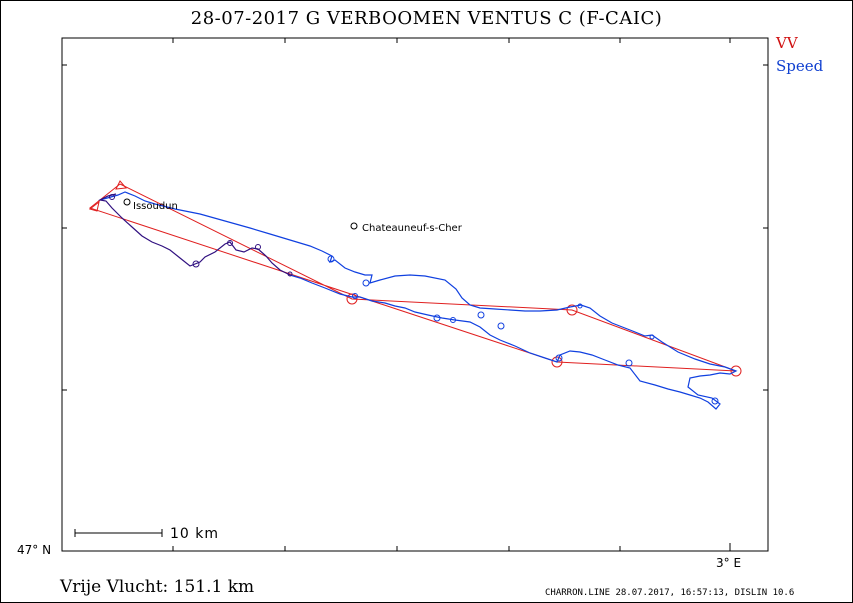 The height and width of the screenshot is (603, 853). What do you see at coordinates (729, 563) in the screenshot?
I see `longitude-label: 3° E` at bounding box center [729, 563].